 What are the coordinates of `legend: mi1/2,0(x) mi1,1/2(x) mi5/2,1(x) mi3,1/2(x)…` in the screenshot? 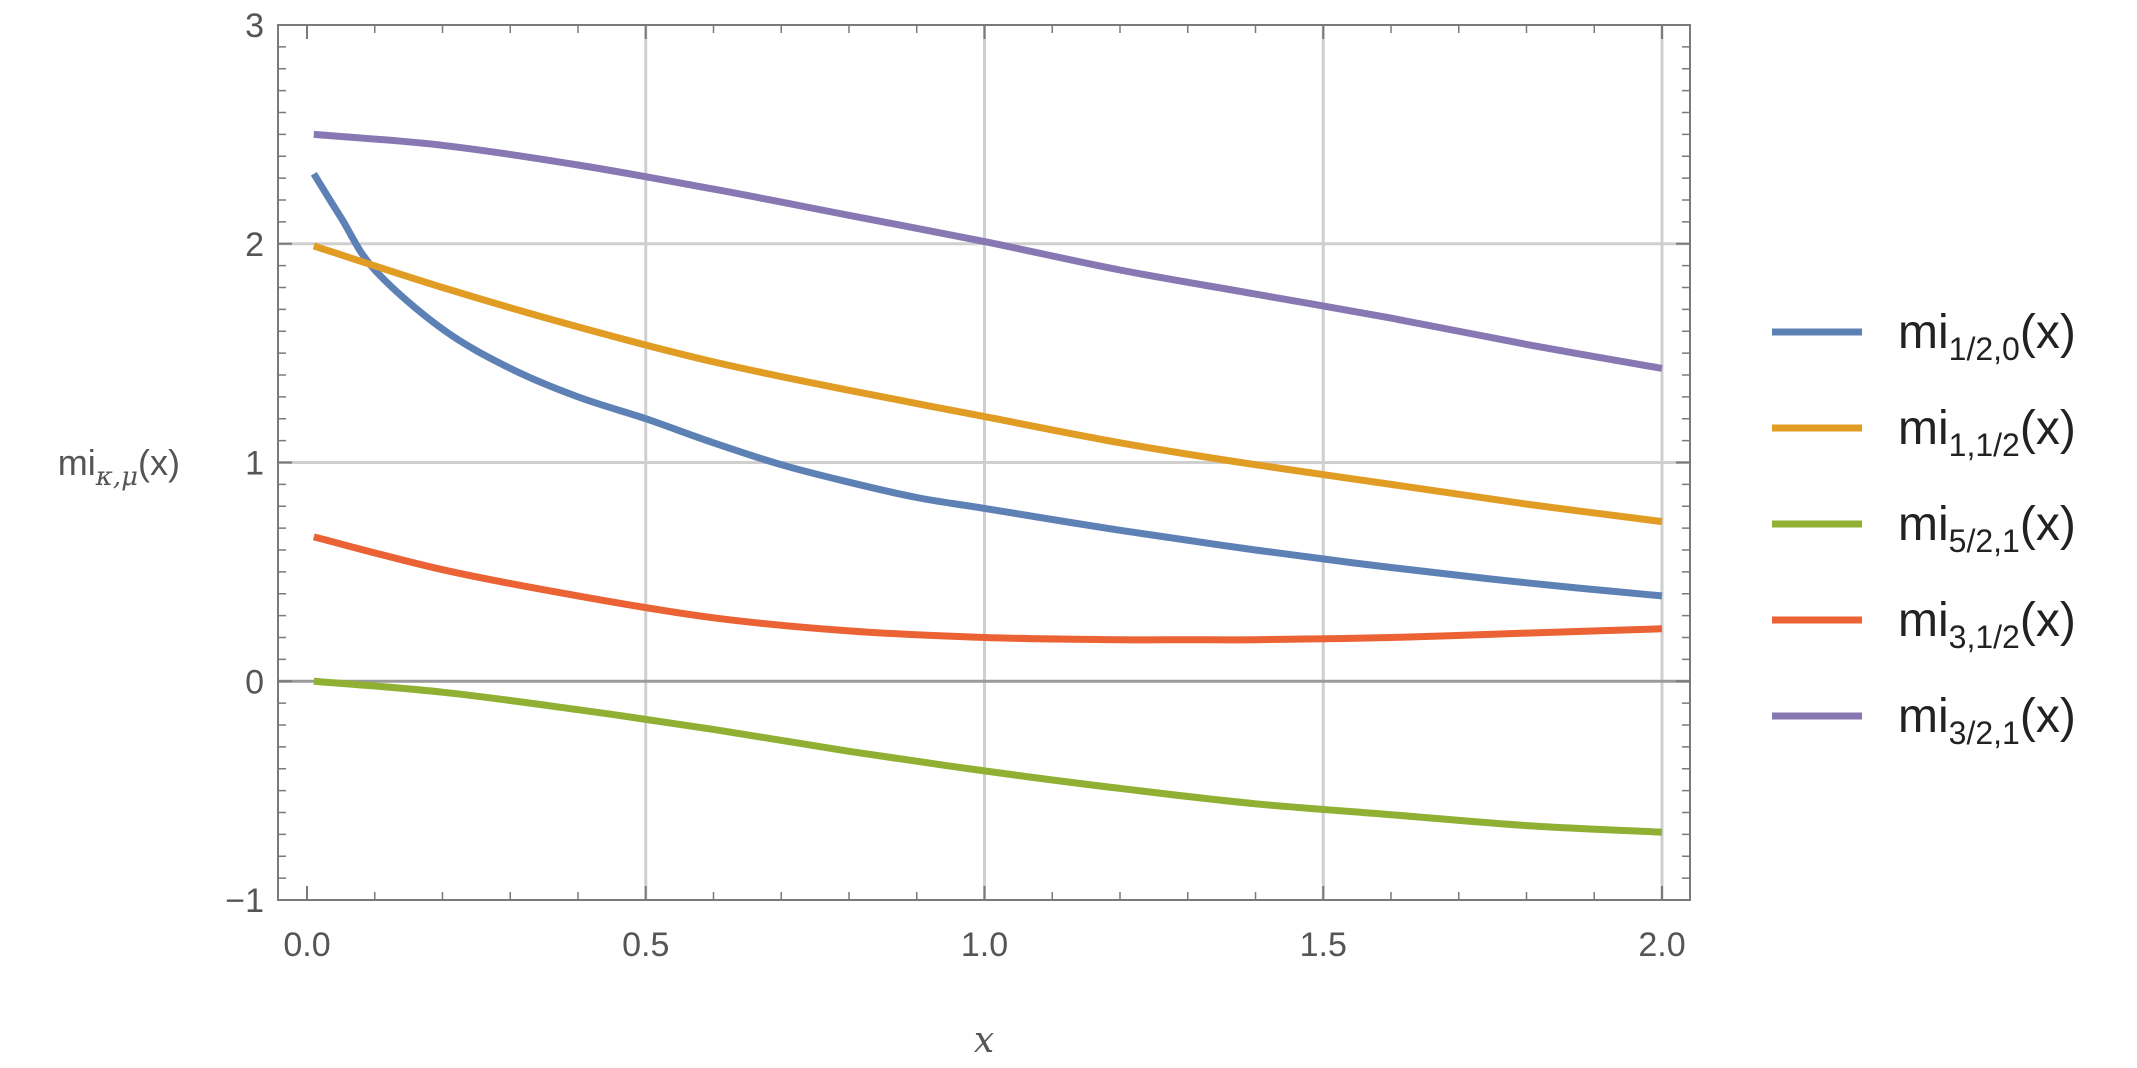 It's located at (1924, 528).